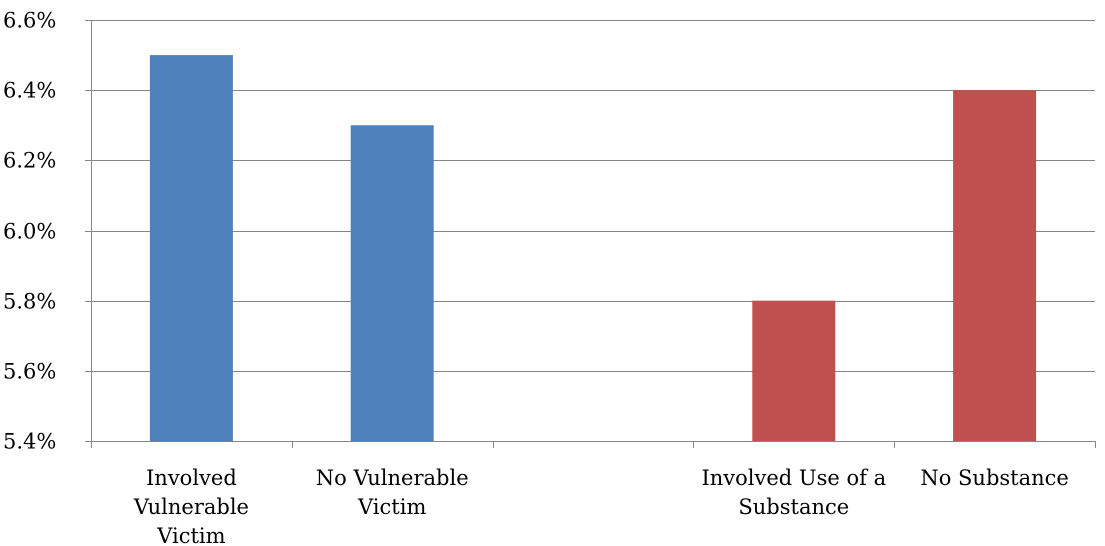 This screenshot has height=546, width=1105. What do you see at coordinates (191, 478) in the screenshot?
I see `x-tick-label: Involved` at bounding box center [191, 478].